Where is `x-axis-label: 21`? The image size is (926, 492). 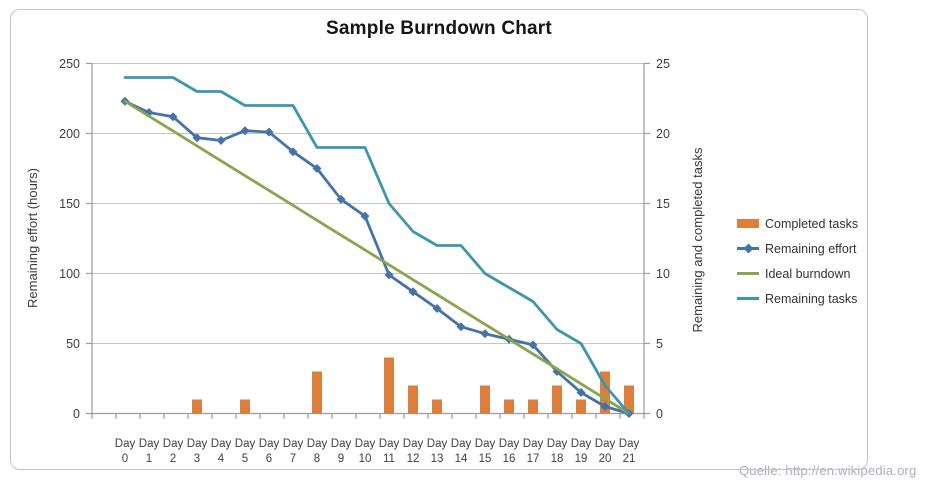 x-axis-label: 21 is located at coordinates (629, 459).